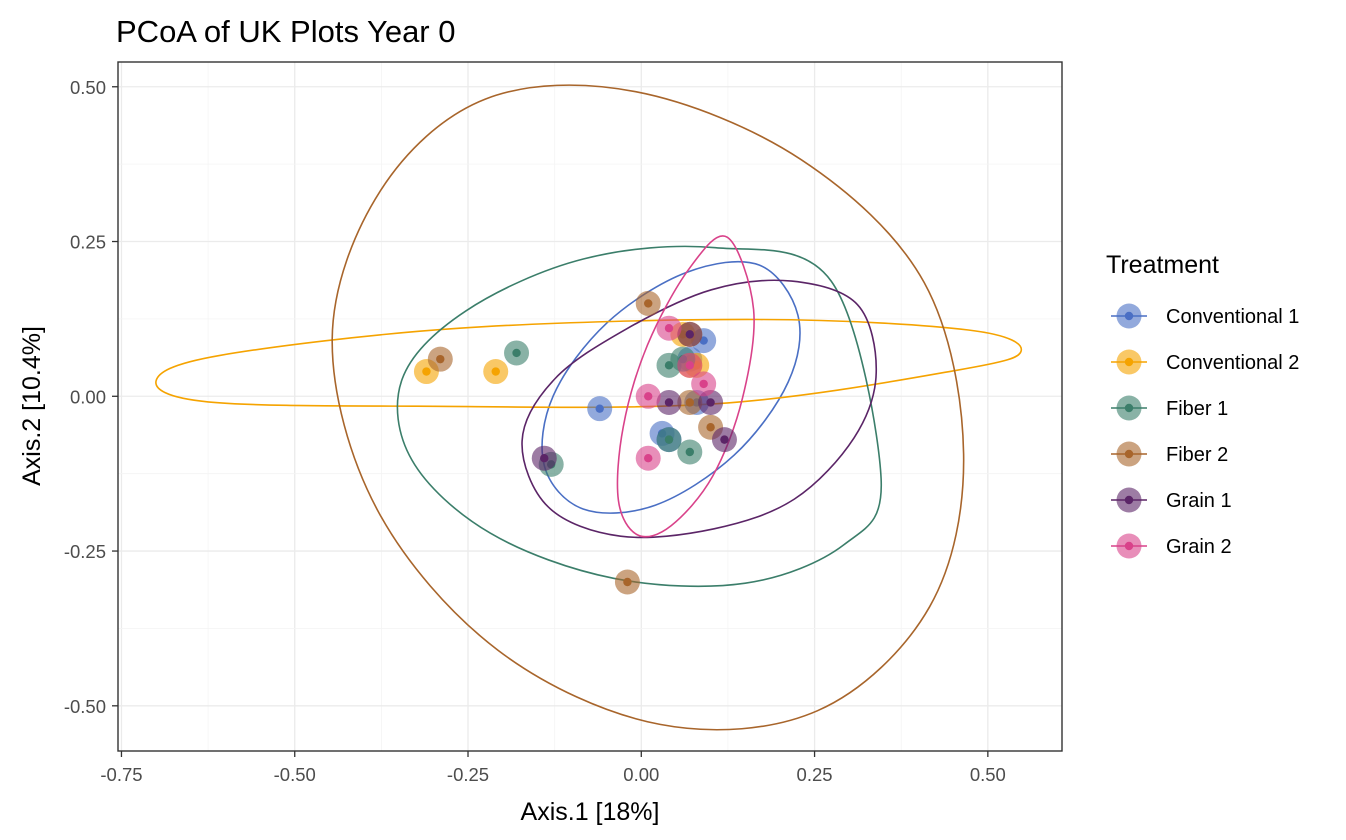  Describe the element at coordinates (641, 774) in the screenshot. I see `x-tick-label: 0.00` at that location.